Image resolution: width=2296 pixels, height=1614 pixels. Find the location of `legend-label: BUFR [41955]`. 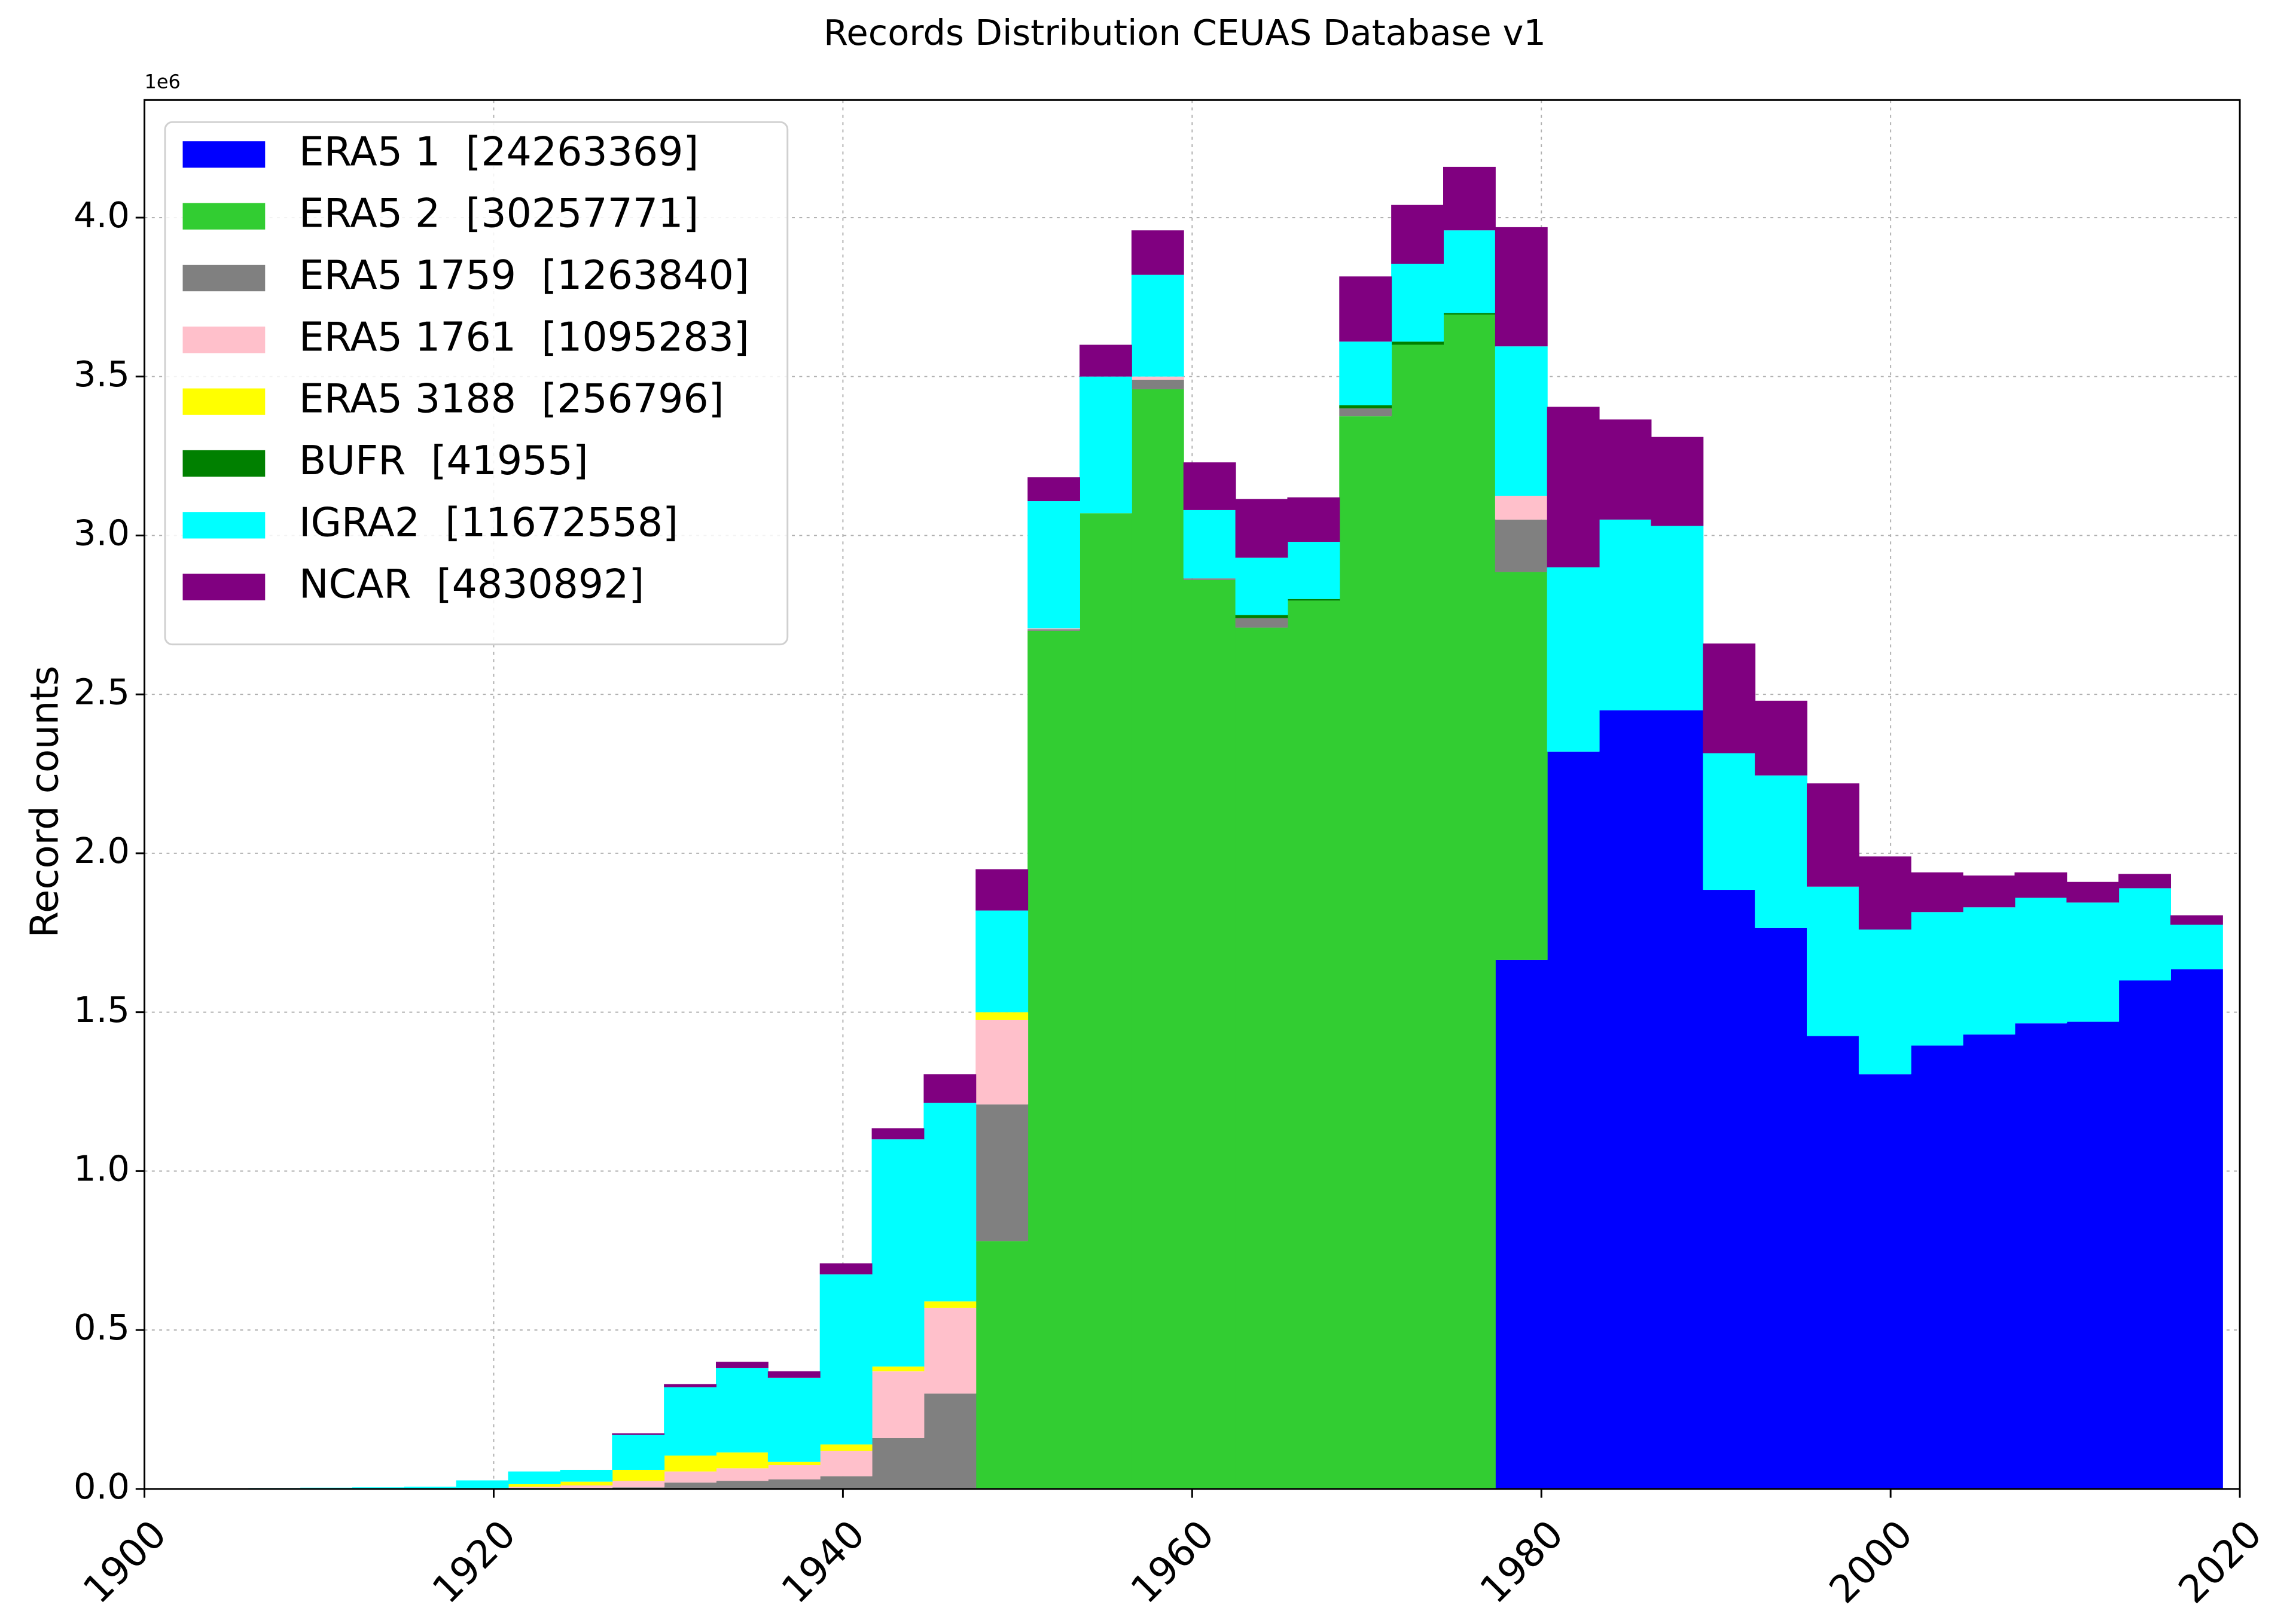

legend-label: BUFR [41955] is located at coordinates (444, 460).